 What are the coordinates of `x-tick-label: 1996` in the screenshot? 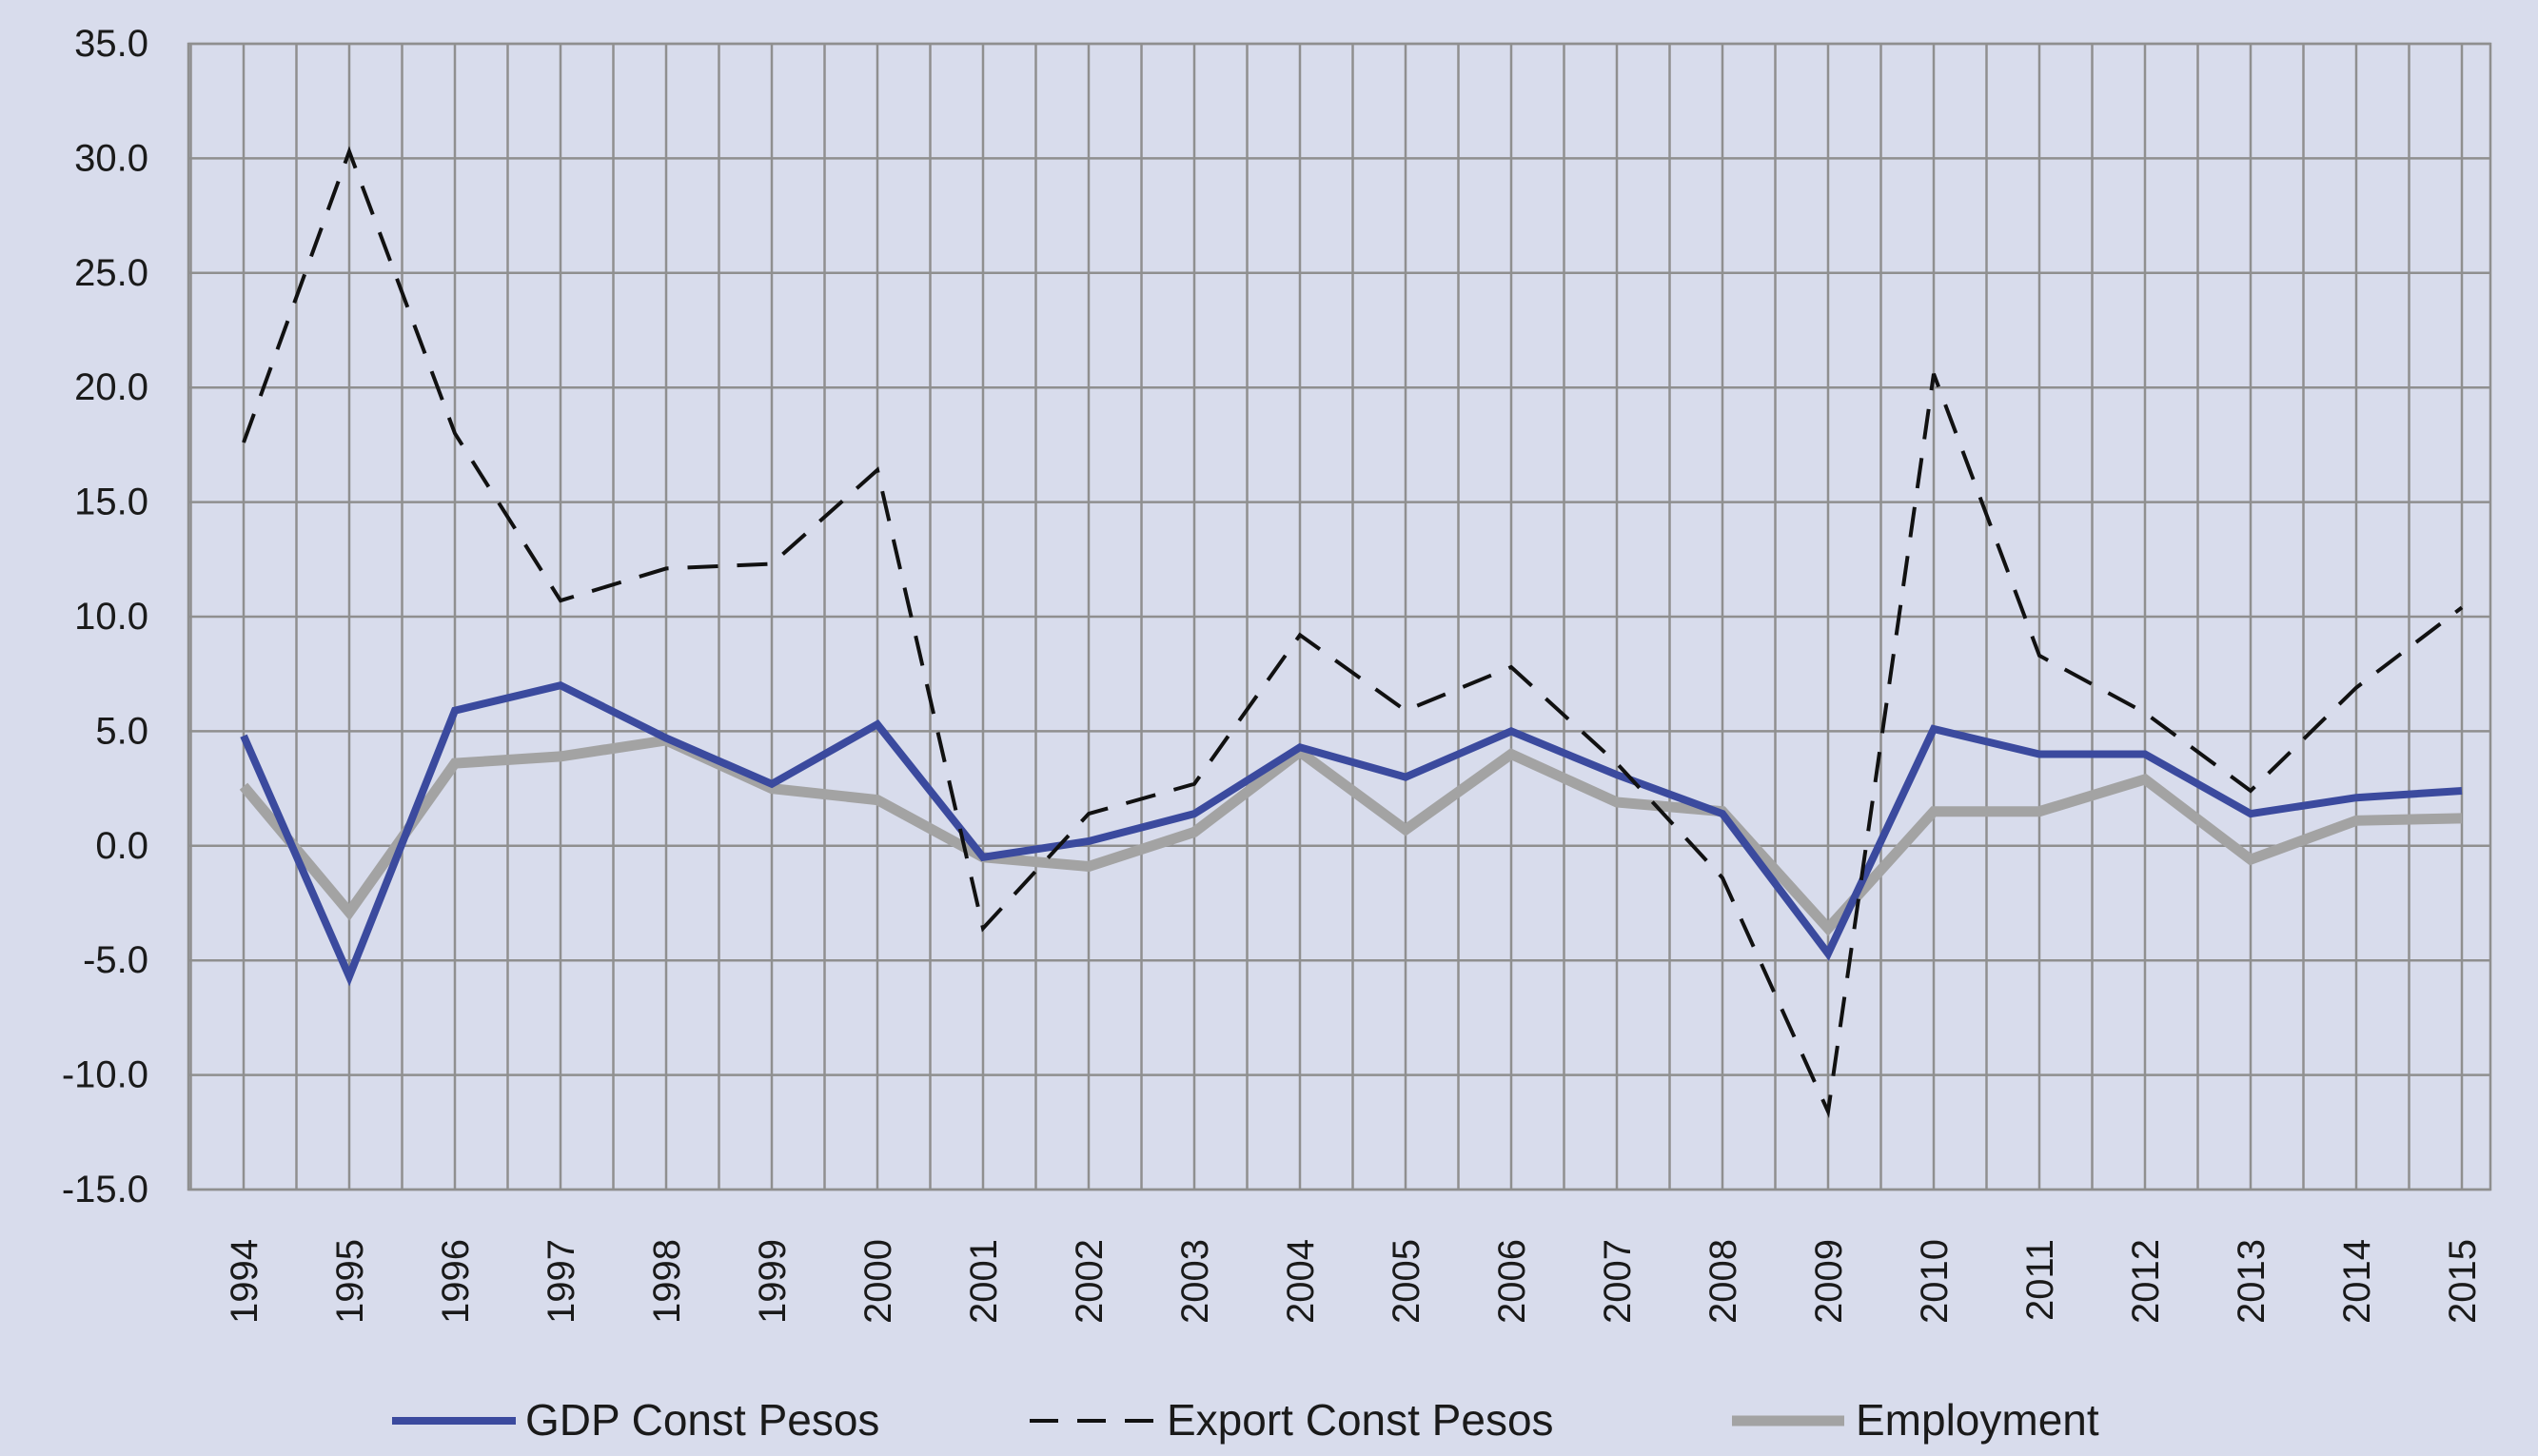 It's located at (456, 1281).